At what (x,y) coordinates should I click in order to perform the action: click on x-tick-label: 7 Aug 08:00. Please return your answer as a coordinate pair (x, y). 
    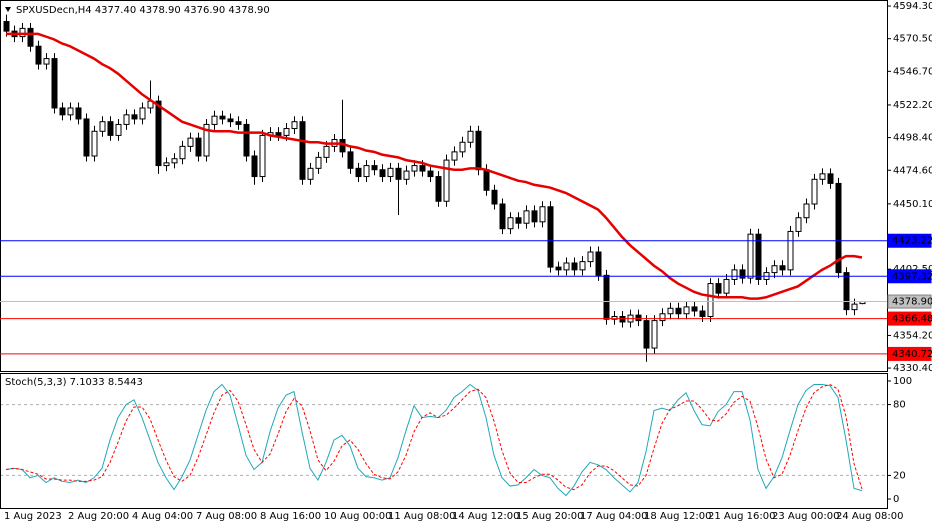
    Looking at the image, I should click on (226, 516).